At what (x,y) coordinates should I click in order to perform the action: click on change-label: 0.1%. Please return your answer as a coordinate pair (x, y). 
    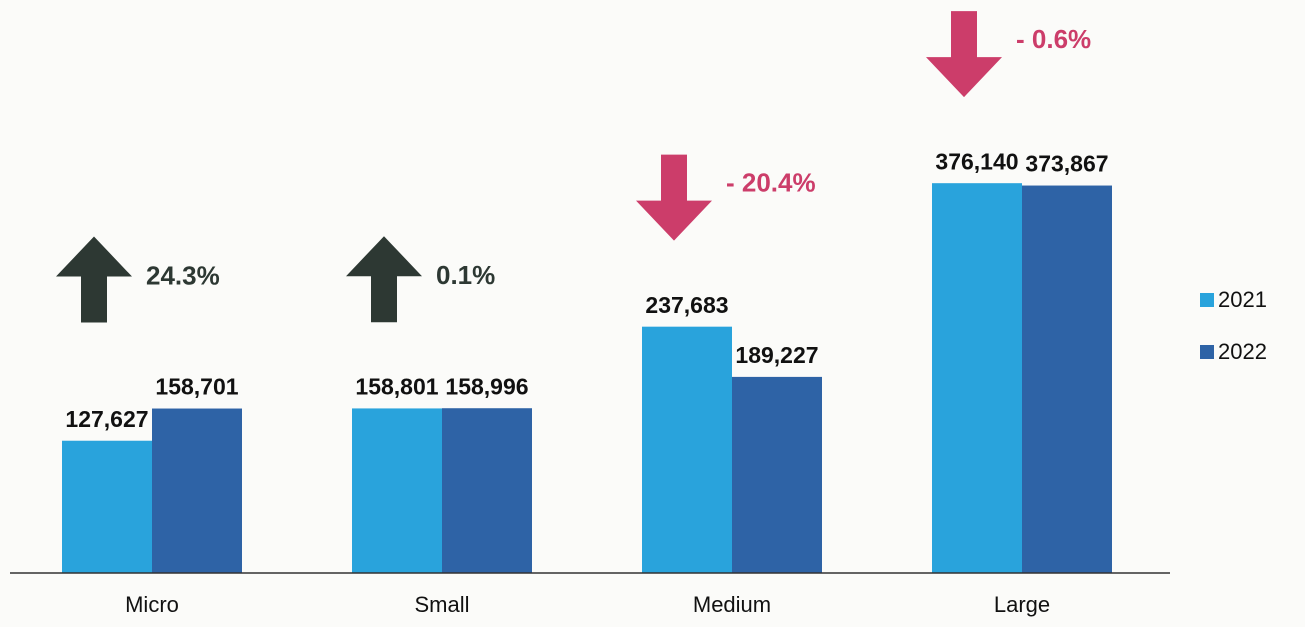
    Looking at the image, I should click on (465, 275).